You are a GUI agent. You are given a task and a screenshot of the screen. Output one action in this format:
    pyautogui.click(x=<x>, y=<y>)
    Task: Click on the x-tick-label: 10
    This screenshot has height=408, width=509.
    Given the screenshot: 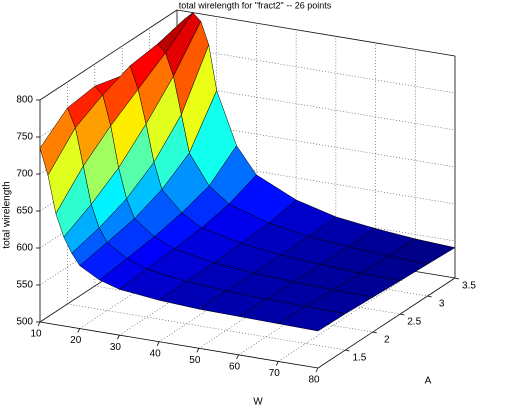 What is the action you would take?
    pyautogui.click(x=36, y=334)
    